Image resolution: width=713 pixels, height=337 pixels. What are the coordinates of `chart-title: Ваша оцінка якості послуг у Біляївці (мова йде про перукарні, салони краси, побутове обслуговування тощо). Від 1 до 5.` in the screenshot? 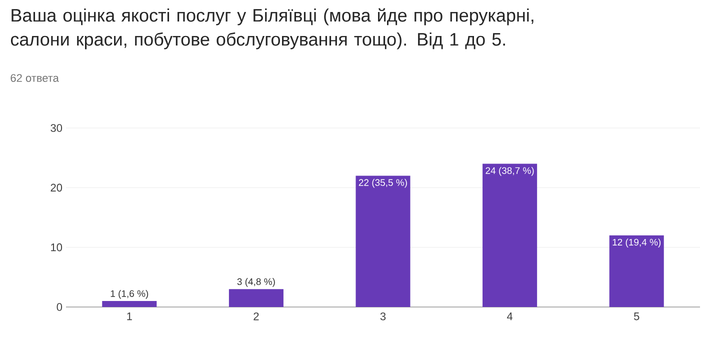 It's located at (272, 29).